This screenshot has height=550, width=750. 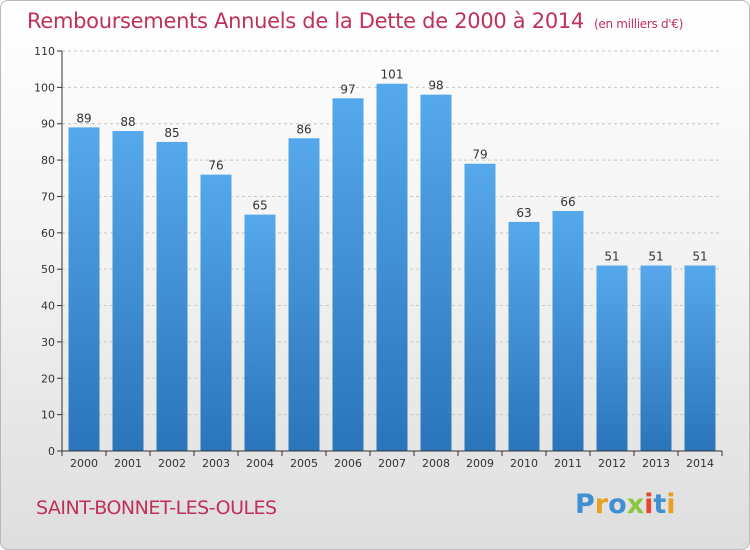 I want to click on proxiti-logo: Proxiti, so click(x=625, y=504).